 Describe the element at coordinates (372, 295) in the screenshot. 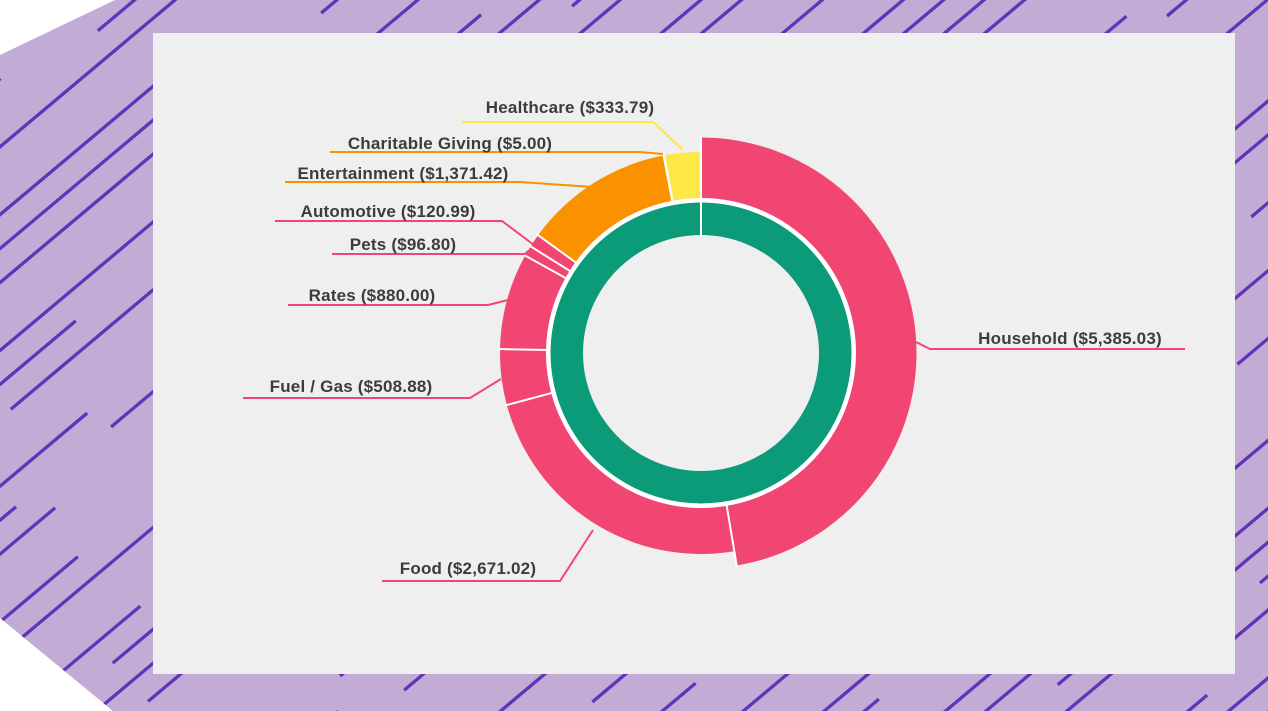

I see `slice-label-rates: Rates ($880.00)` at that location.